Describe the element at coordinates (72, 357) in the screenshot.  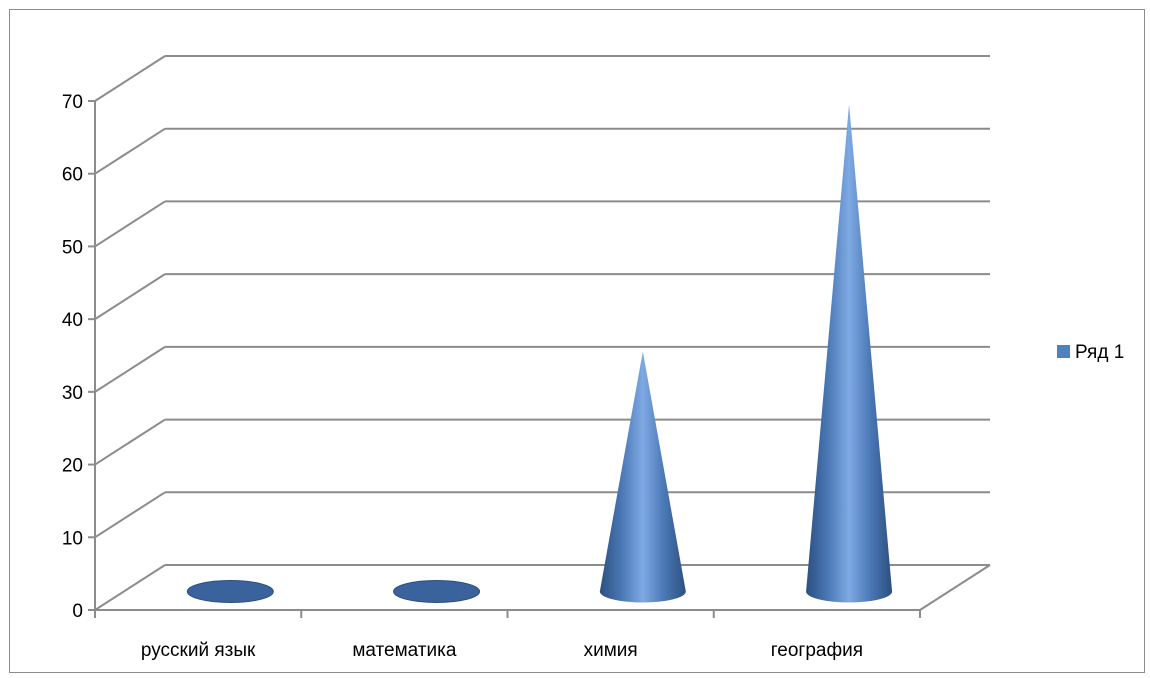
I see `y-tick-labels: 0 10 20 30 40 50 60 70` at that location.